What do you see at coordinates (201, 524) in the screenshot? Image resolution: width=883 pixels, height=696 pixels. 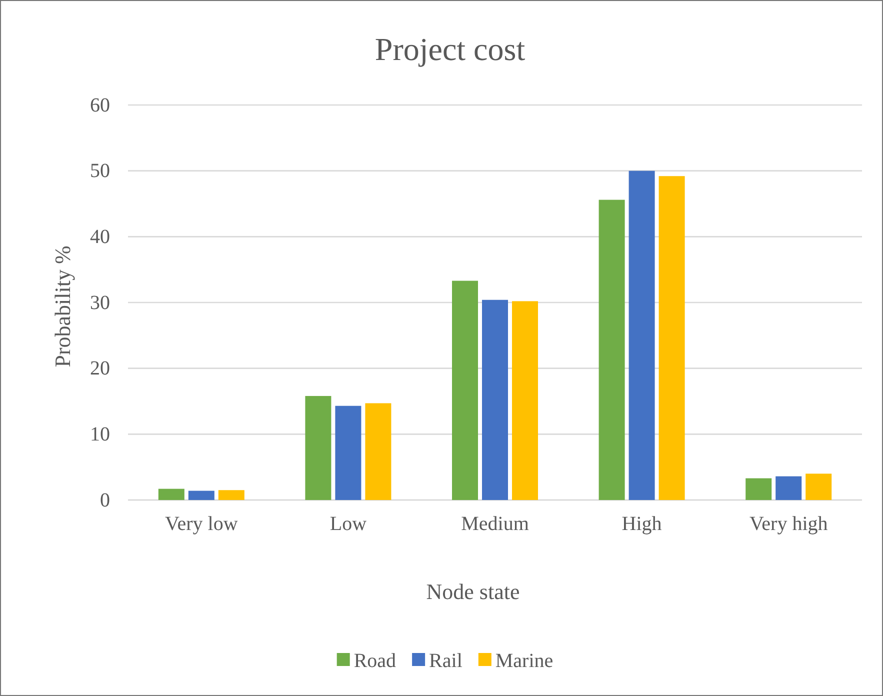 I see `x-tick-label: Very low` at bounding box center [201, 524].